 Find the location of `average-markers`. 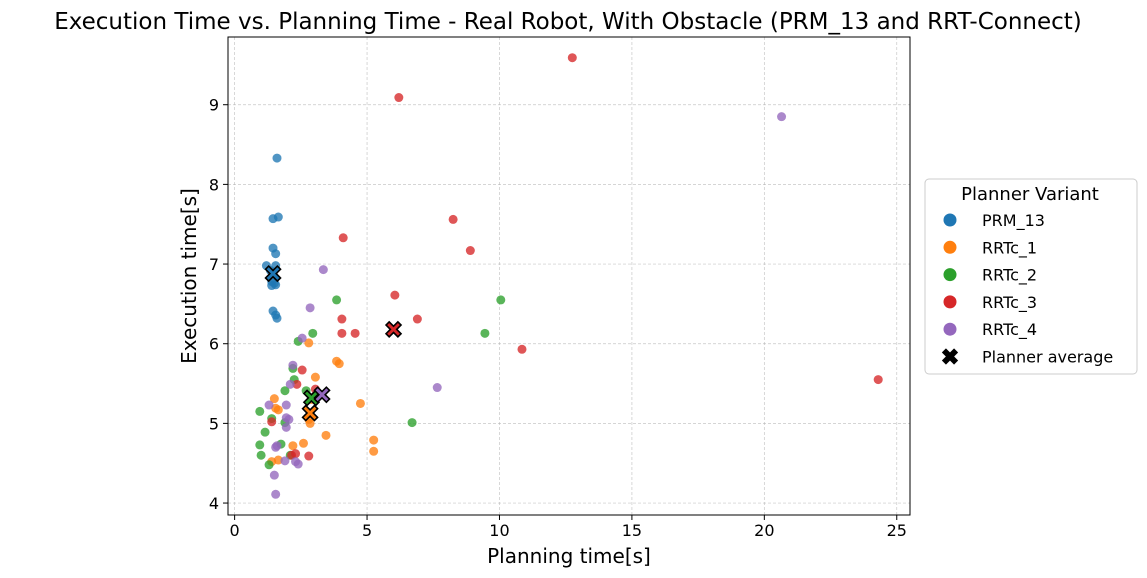

average-markers is located at coordinates (333, 343).